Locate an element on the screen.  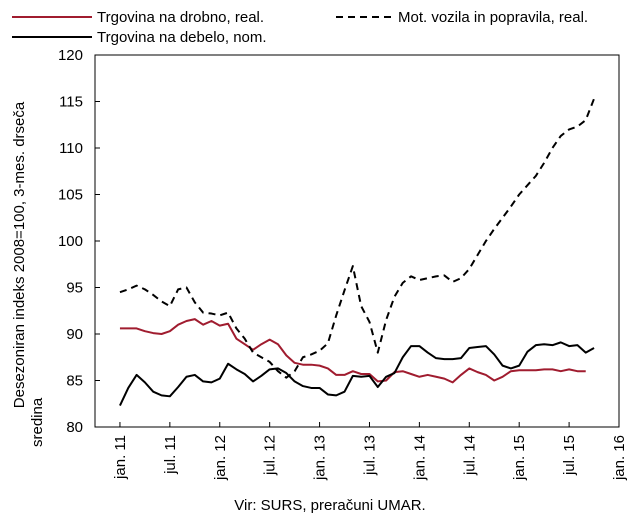
legend-label-wholesale: Trgovina na debelo, nom. is located at coordinates (182, 37).